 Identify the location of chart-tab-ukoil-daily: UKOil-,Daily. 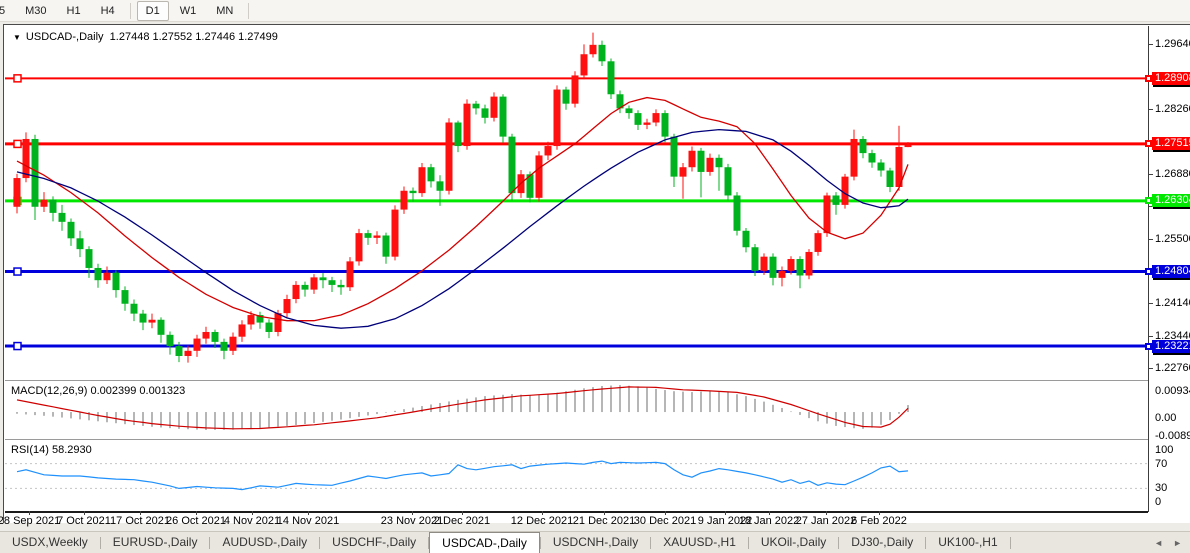
(793, 542).